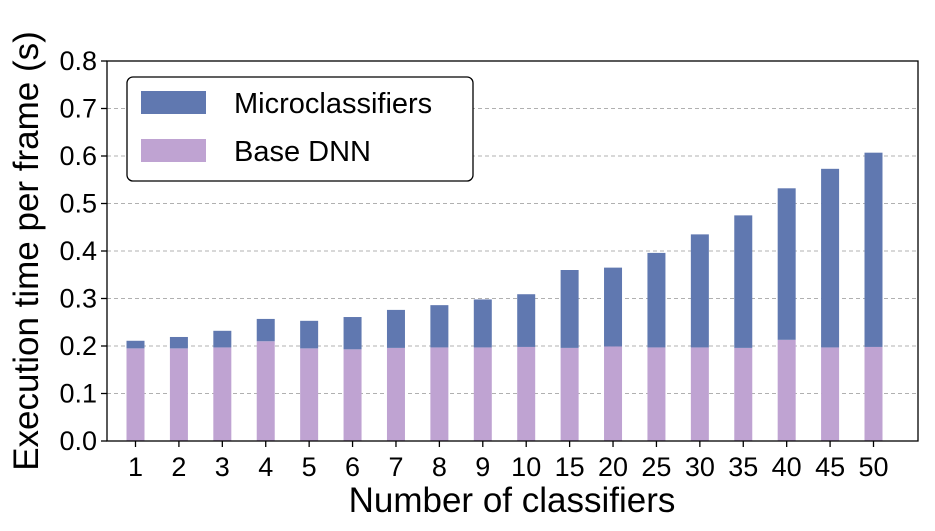  What do you see at coordinates (873, 467) in the screenshot?
I see `x-tick-label: 50` at bounding box center [873, 467].